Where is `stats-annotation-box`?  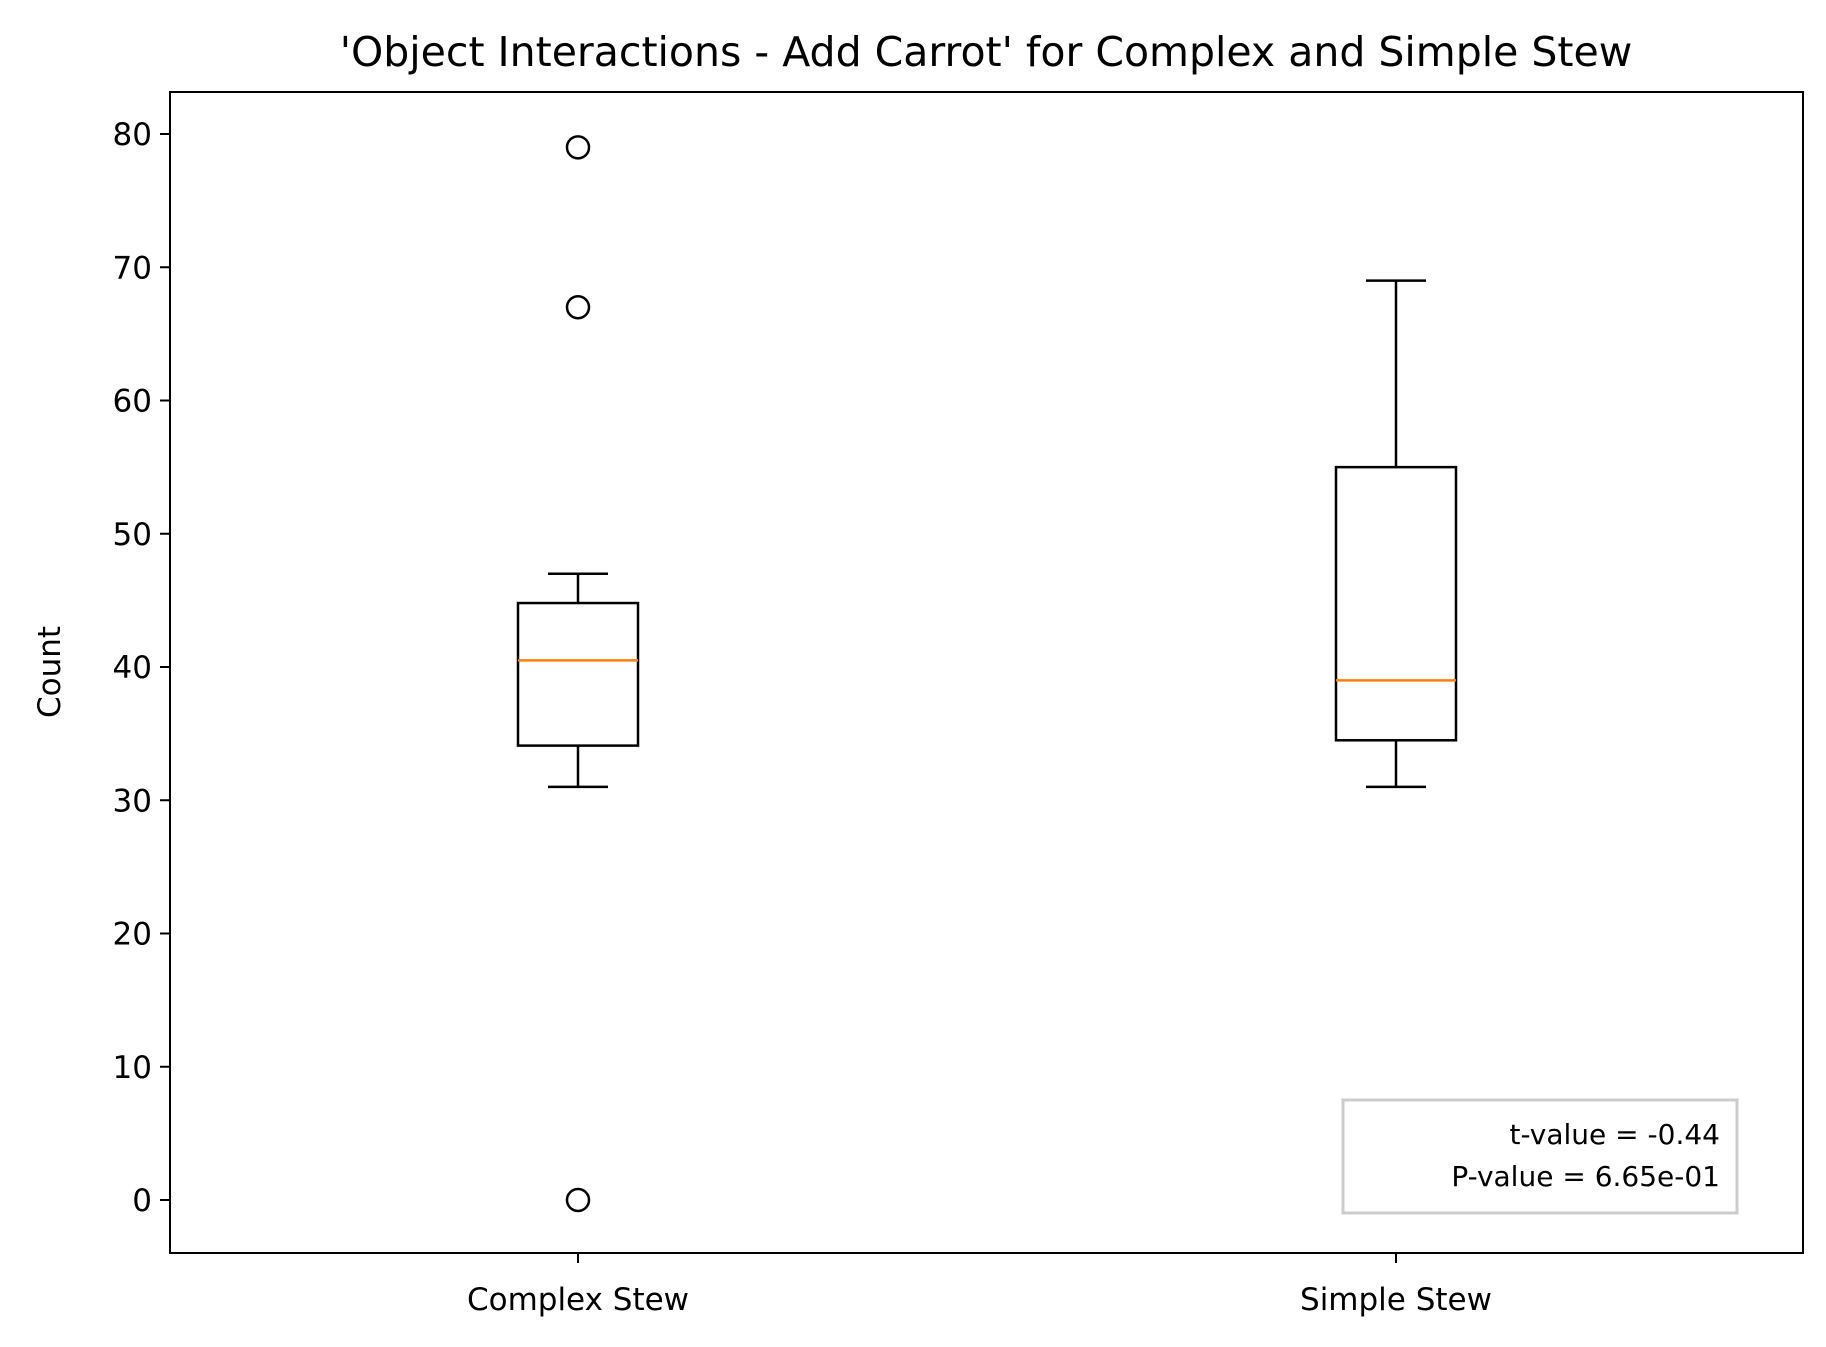 stats-annotation-box is located at coordinates (1540, 1156).